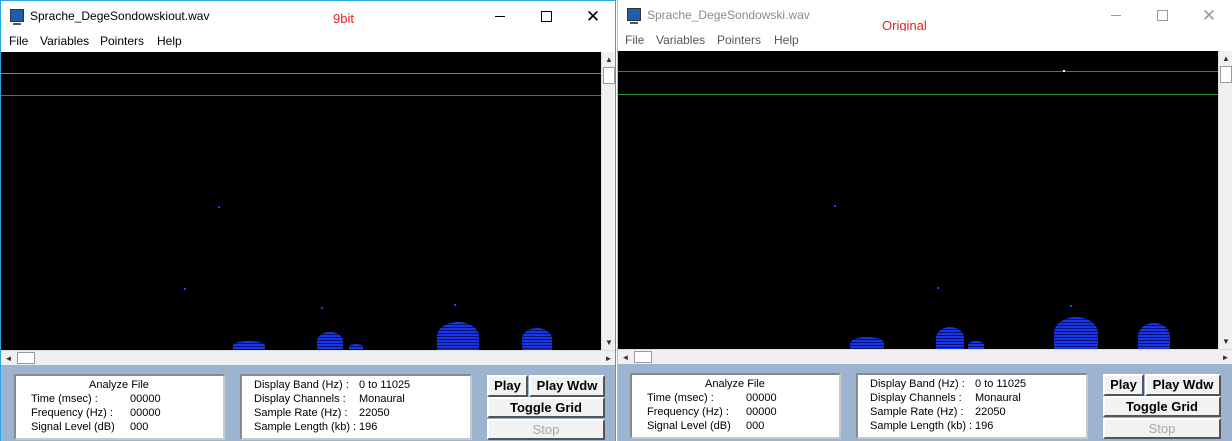  What do you see at coordinates (72, 413) in the screenshot?
I see `frequency-label: Frequency (Hz) :` at bounding box center [72, 413].